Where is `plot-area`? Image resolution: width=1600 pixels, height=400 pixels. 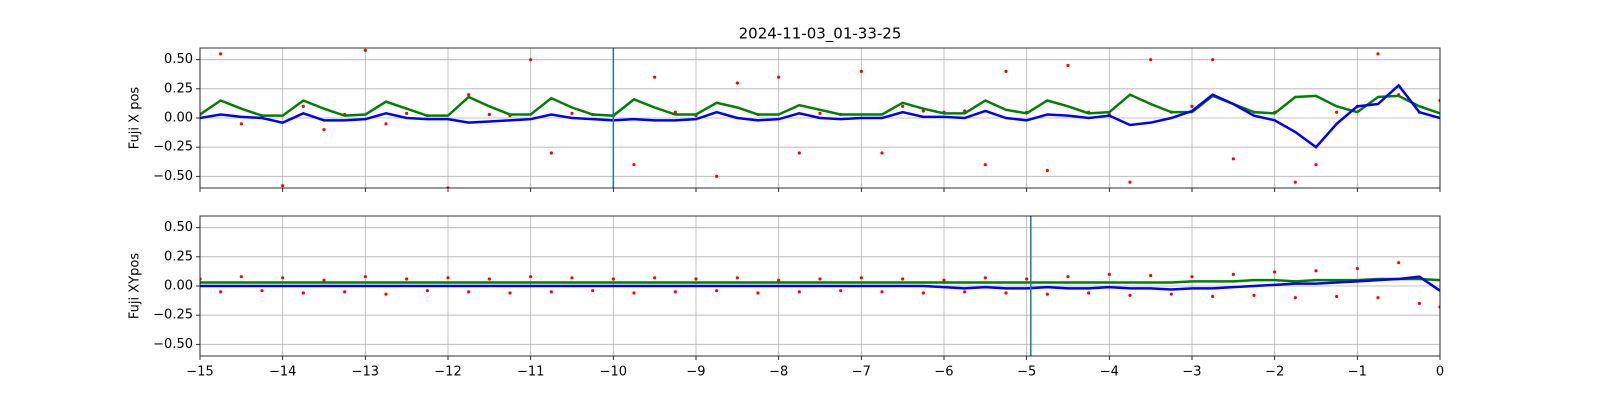
plot-area is located at coordinates (820, 285).